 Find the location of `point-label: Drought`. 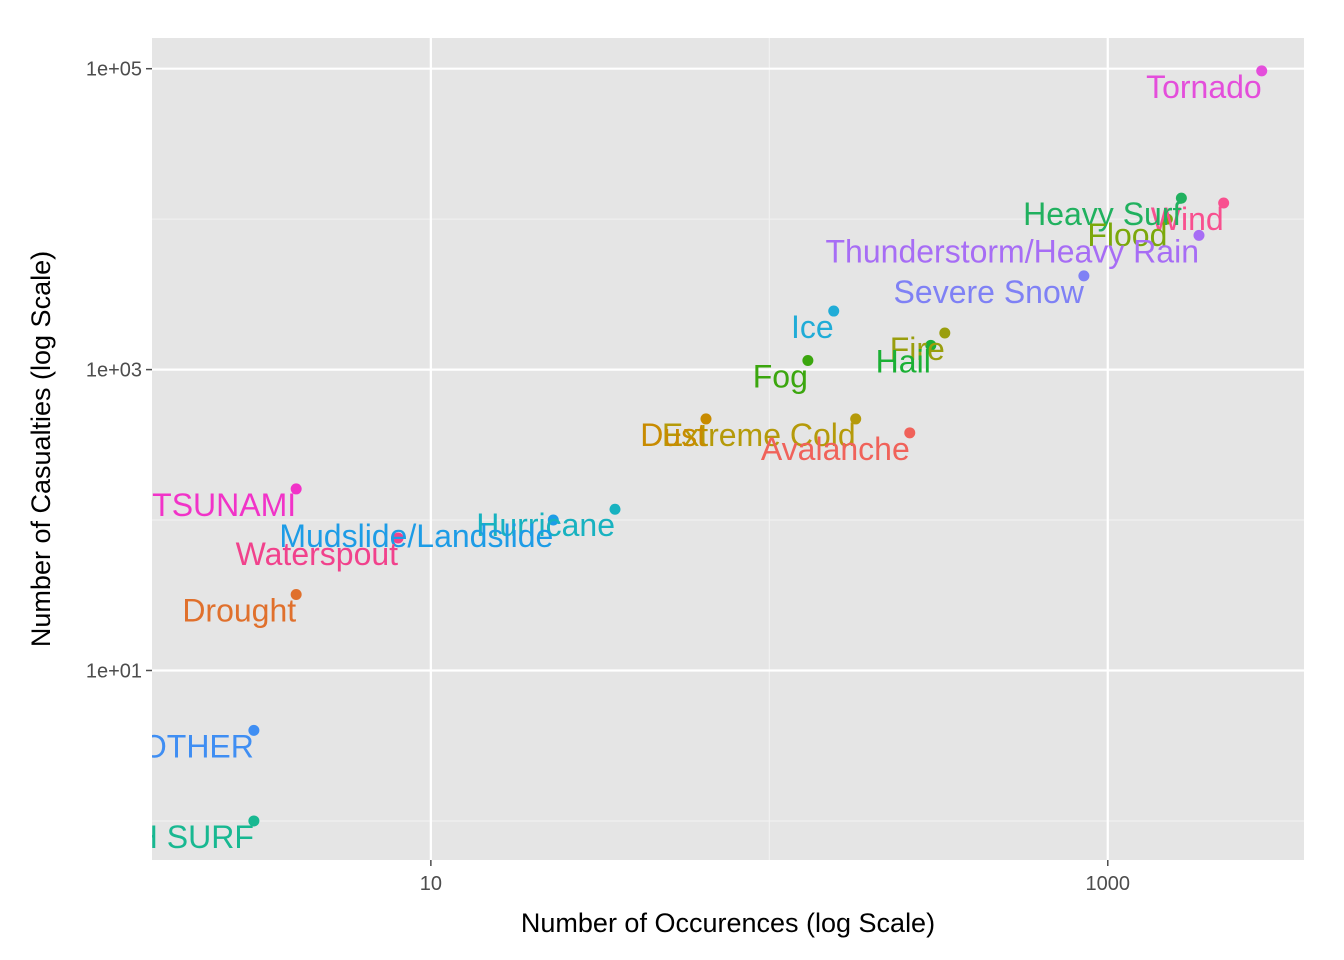

point-label: Drought is located at coordinates (239, 610).